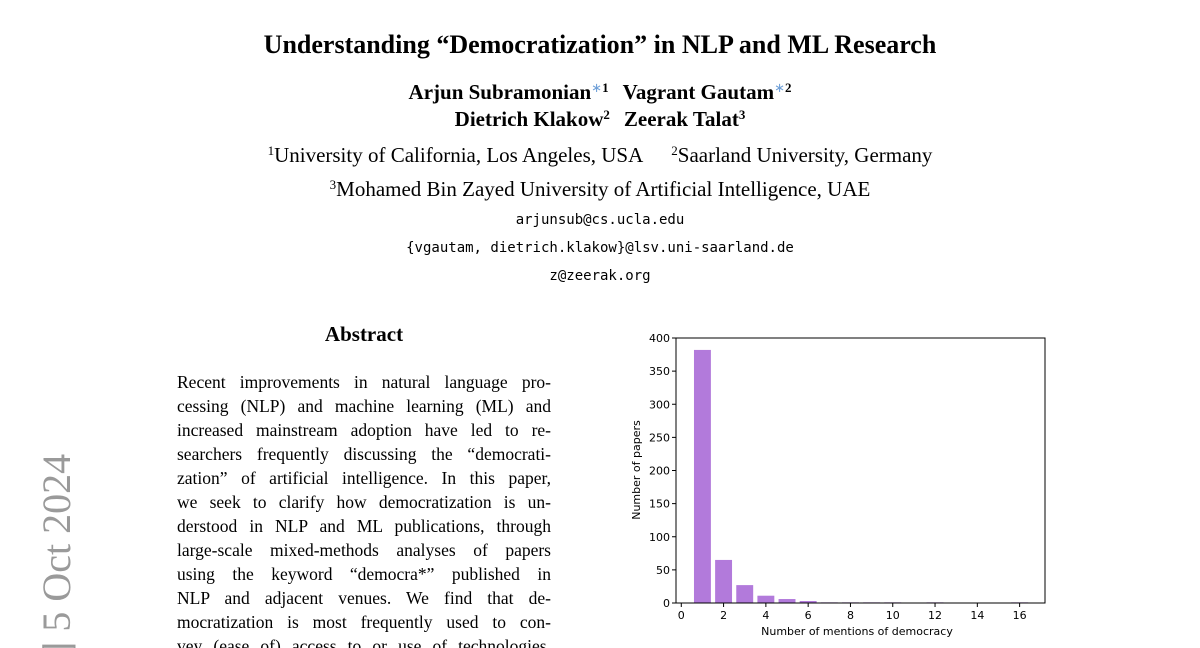 The width and height of the screenshot is (1200, 648). I want to click on y-tick-label: 400, so click(659, 338).